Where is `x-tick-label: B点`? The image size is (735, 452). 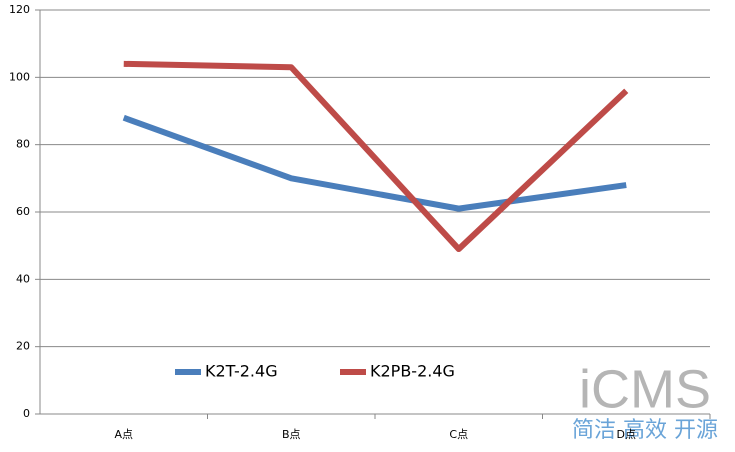 x-tick-label: B点 is located at coordinates (291, 434).